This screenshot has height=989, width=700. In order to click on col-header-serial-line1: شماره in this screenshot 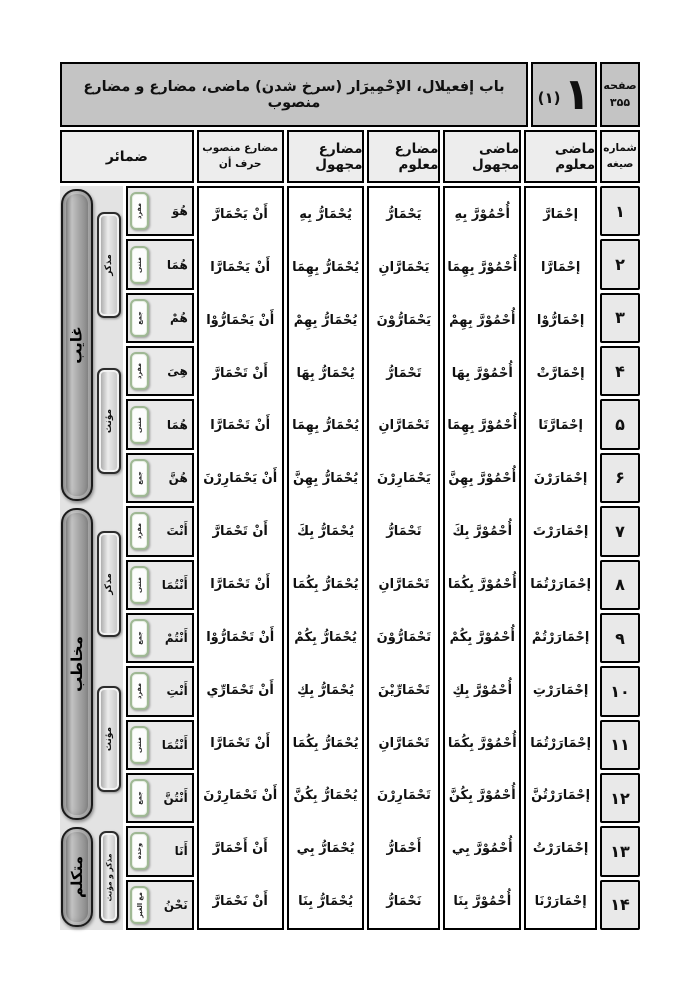, I will do `click(620, 148)`.